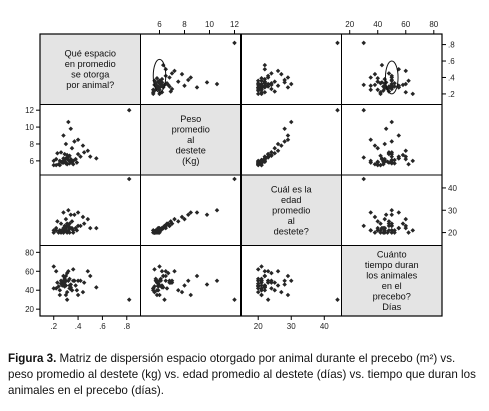  What do you see at coordinates (392, 286) in the screenshot?
I see `diagonal-label-3-line-3: en el` at bounding box center [392, 286].